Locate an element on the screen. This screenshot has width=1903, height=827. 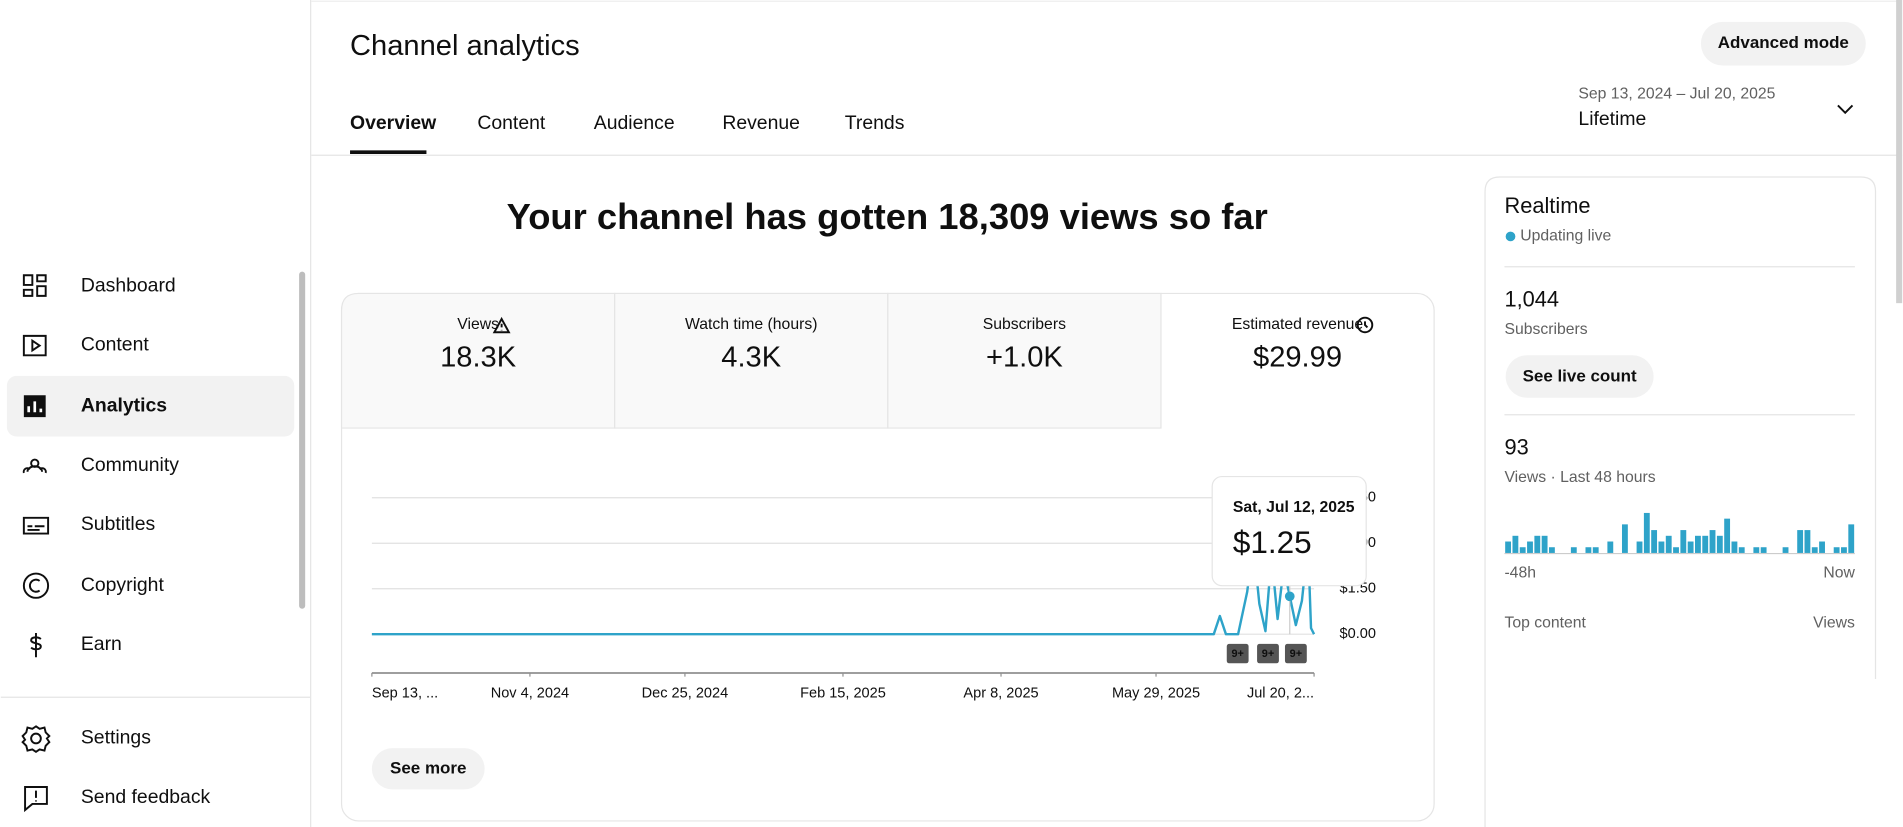
nav-label: Community is located at coordinates (130, 465).